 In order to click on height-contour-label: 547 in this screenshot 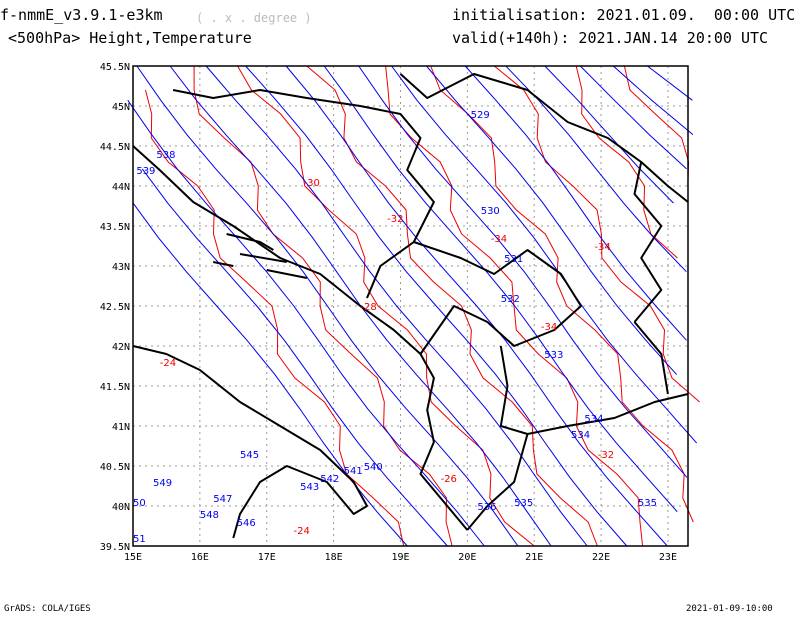, I will do `click(222, 499)`.